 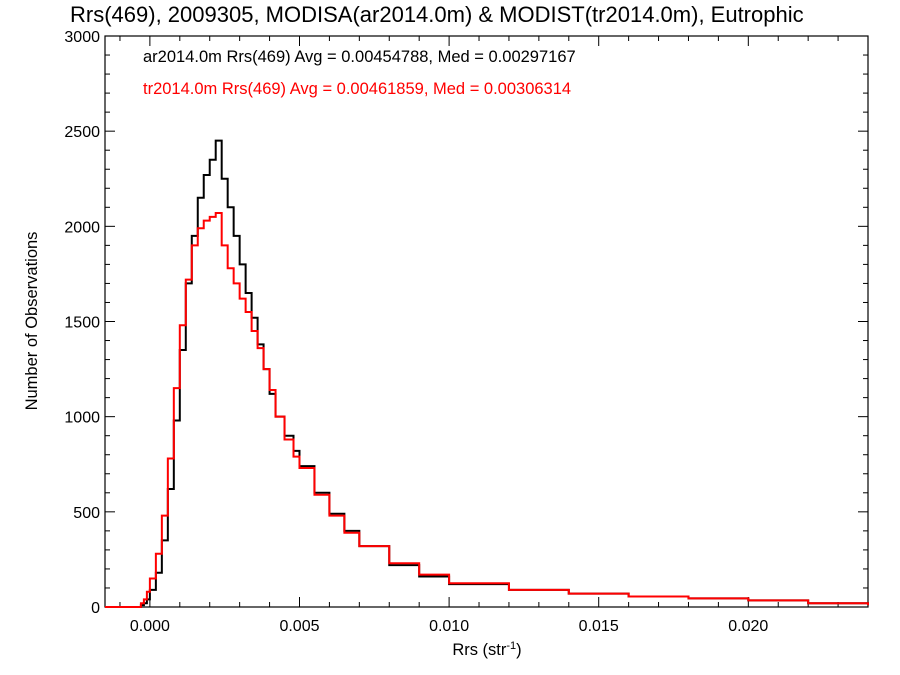 I want to click on y-tick-label: 1500, so click(x=82, y=323).